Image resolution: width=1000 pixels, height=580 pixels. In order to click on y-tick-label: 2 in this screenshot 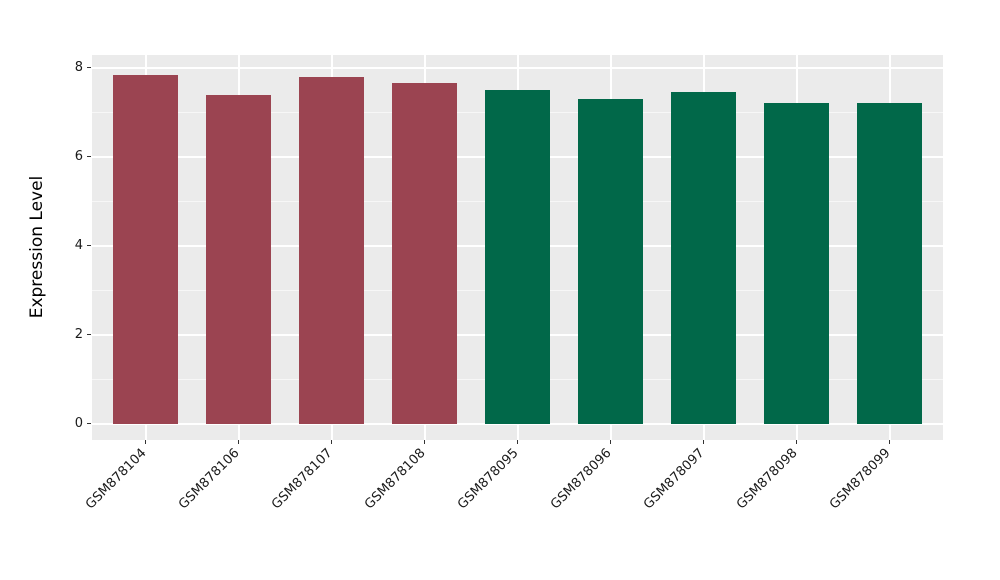, I will do `click(78, 335)`.